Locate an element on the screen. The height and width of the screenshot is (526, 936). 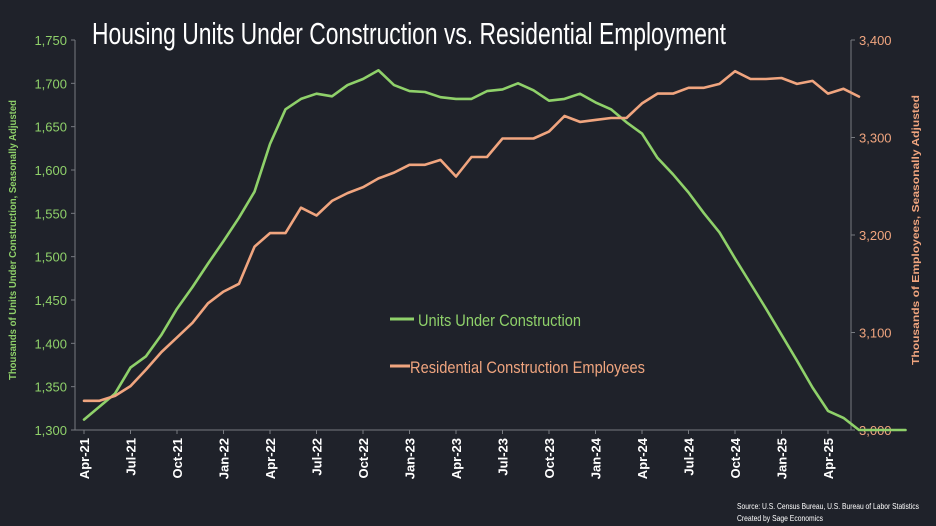
left-tick-label: 1,400 is located at coordinates (50, 343).